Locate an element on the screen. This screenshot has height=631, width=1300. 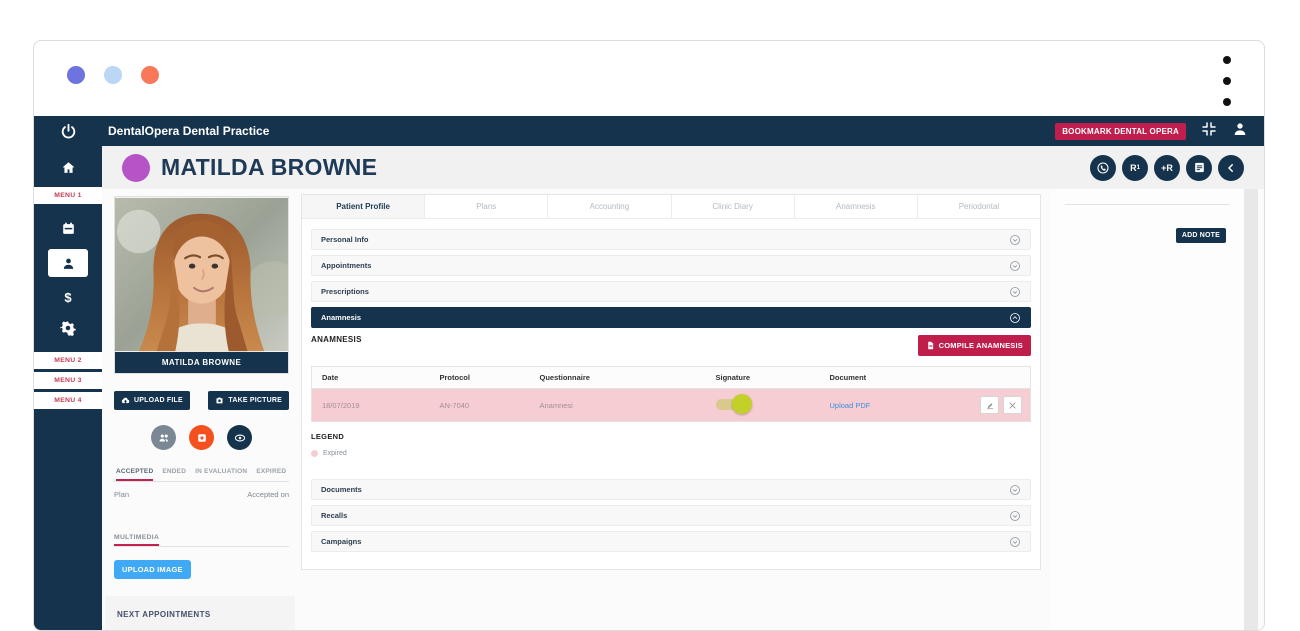
records-button is located at coordinates (1199, 167).